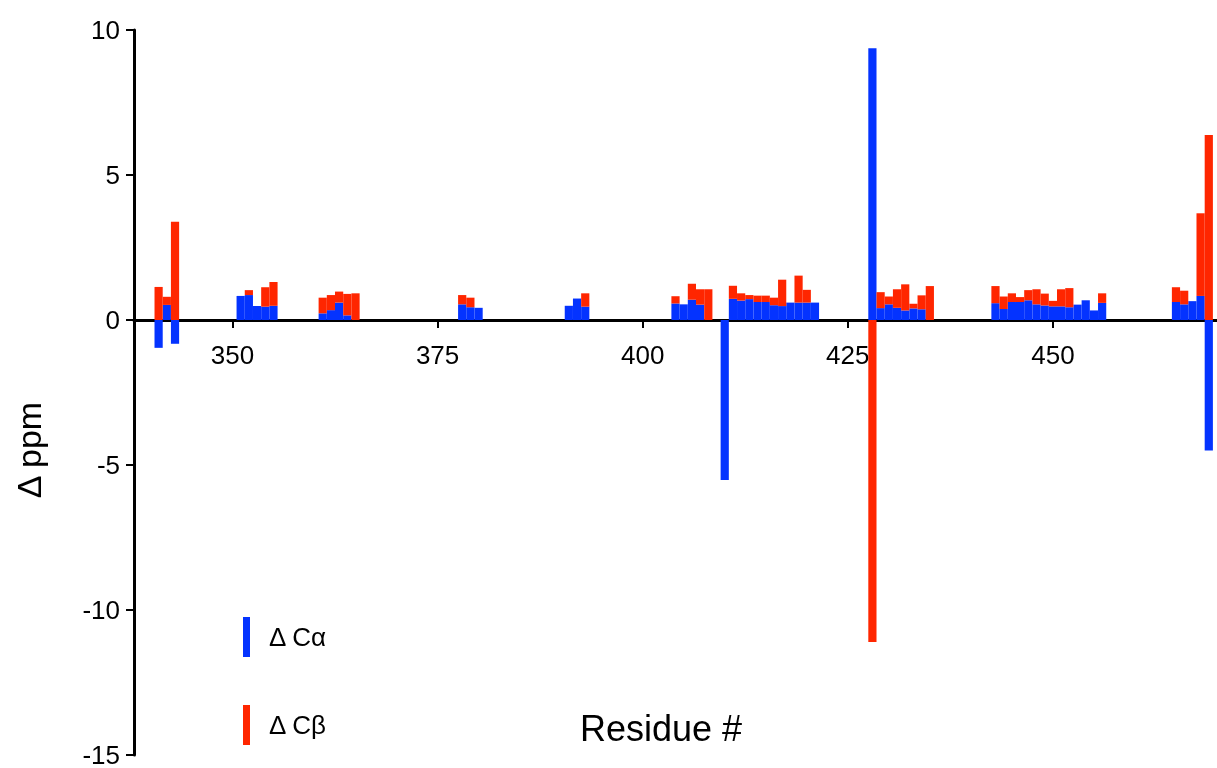 The image size is (1217, 768). Describe the element at coordinates (101, 610) in the screenshot. I see `y-tick-label: -10` at that location.